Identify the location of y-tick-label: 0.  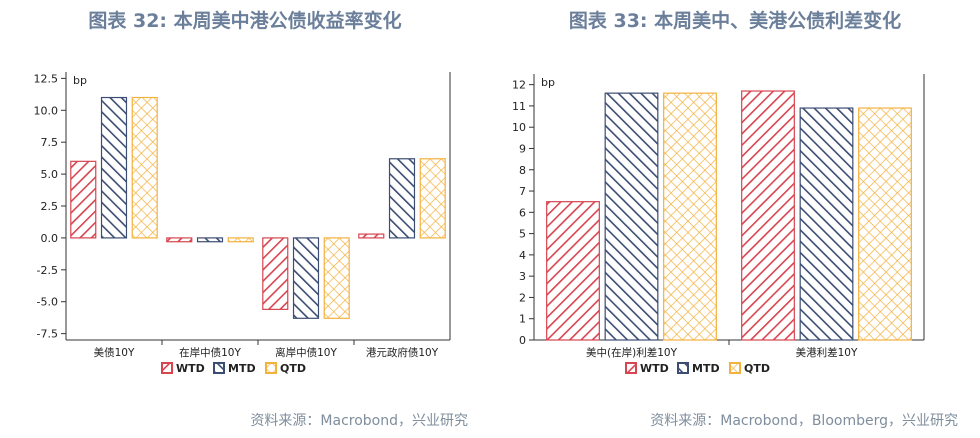
(522, 340).